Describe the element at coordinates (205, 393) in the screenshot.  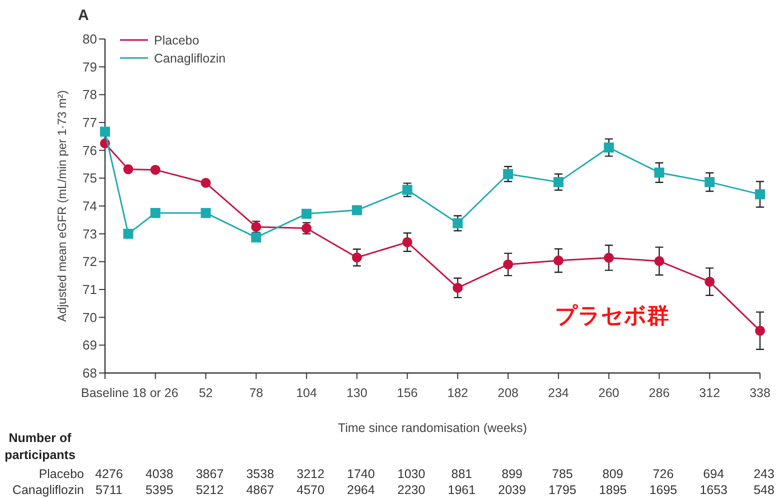
I see `x-tick-label: 52` at that location.